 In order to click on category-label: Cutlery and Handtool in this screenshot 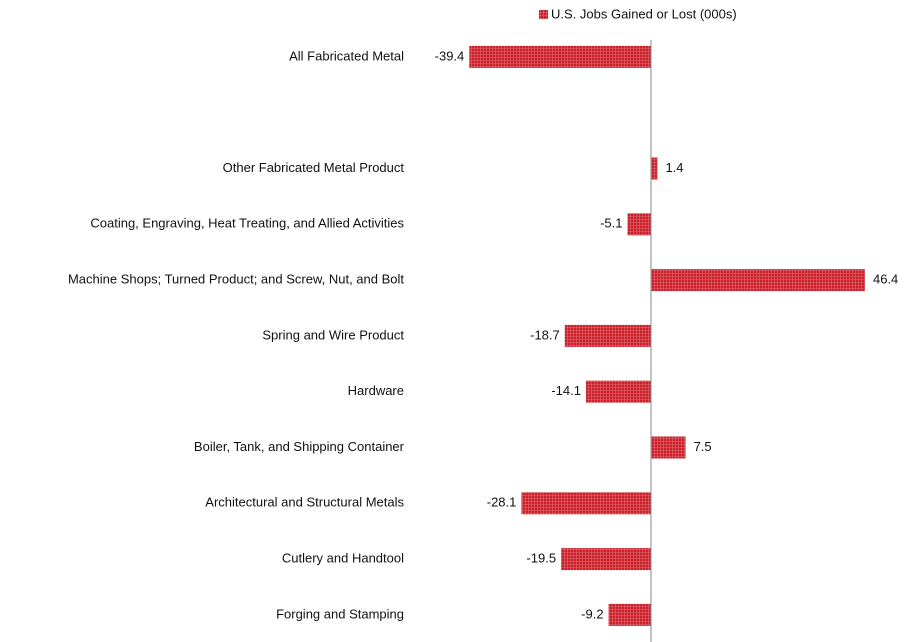, I will do `click(343, 558)`.